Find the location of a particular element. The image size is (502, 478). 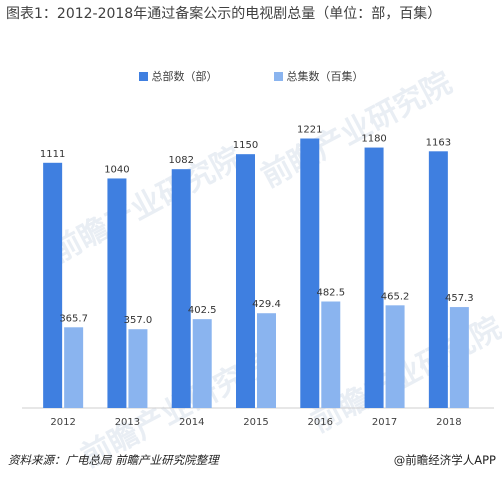

bar-series1-2013 is located at coordinates (117, 293).